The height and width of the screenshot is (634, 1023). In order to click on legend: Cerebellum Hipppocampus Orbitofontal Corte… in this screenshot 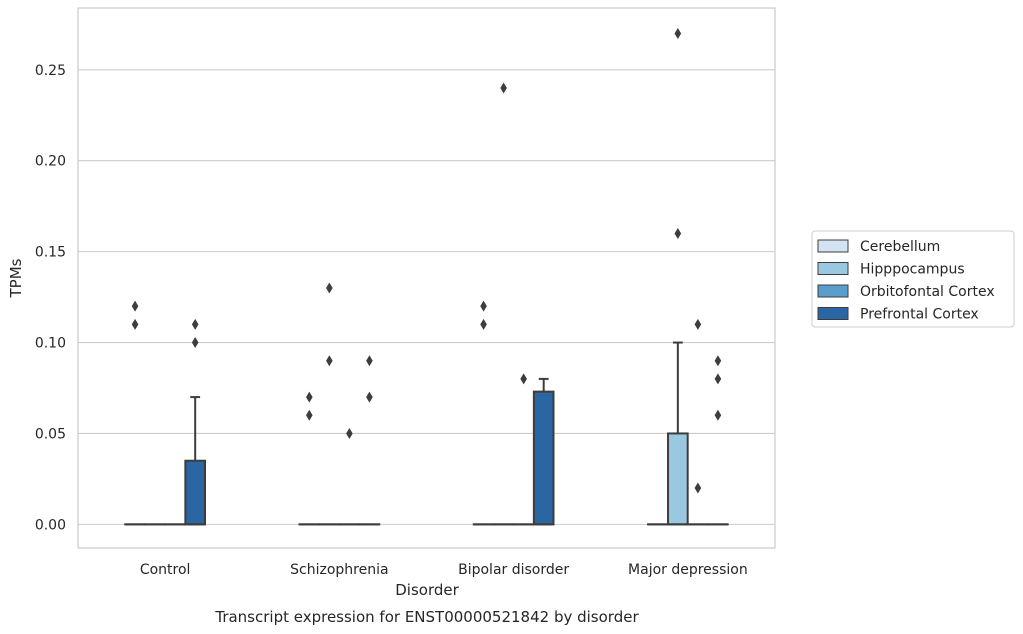, I will do `click(913, 279)`.